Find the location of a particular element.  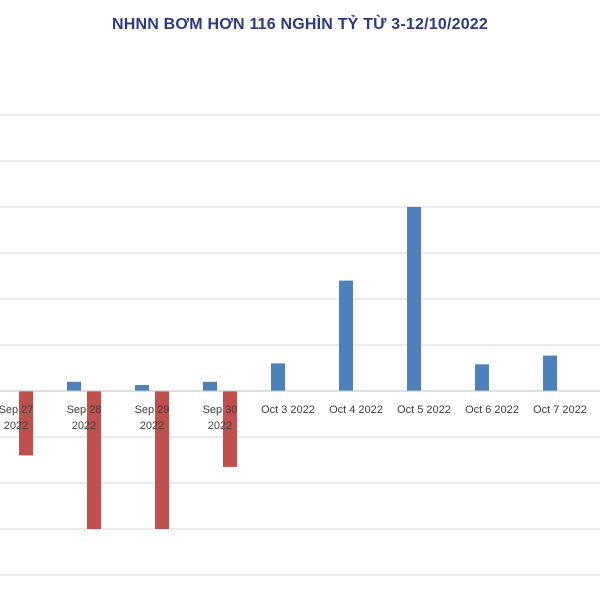

x-tick-label: Oct 3 2022 is located at coordinates (288, 410).